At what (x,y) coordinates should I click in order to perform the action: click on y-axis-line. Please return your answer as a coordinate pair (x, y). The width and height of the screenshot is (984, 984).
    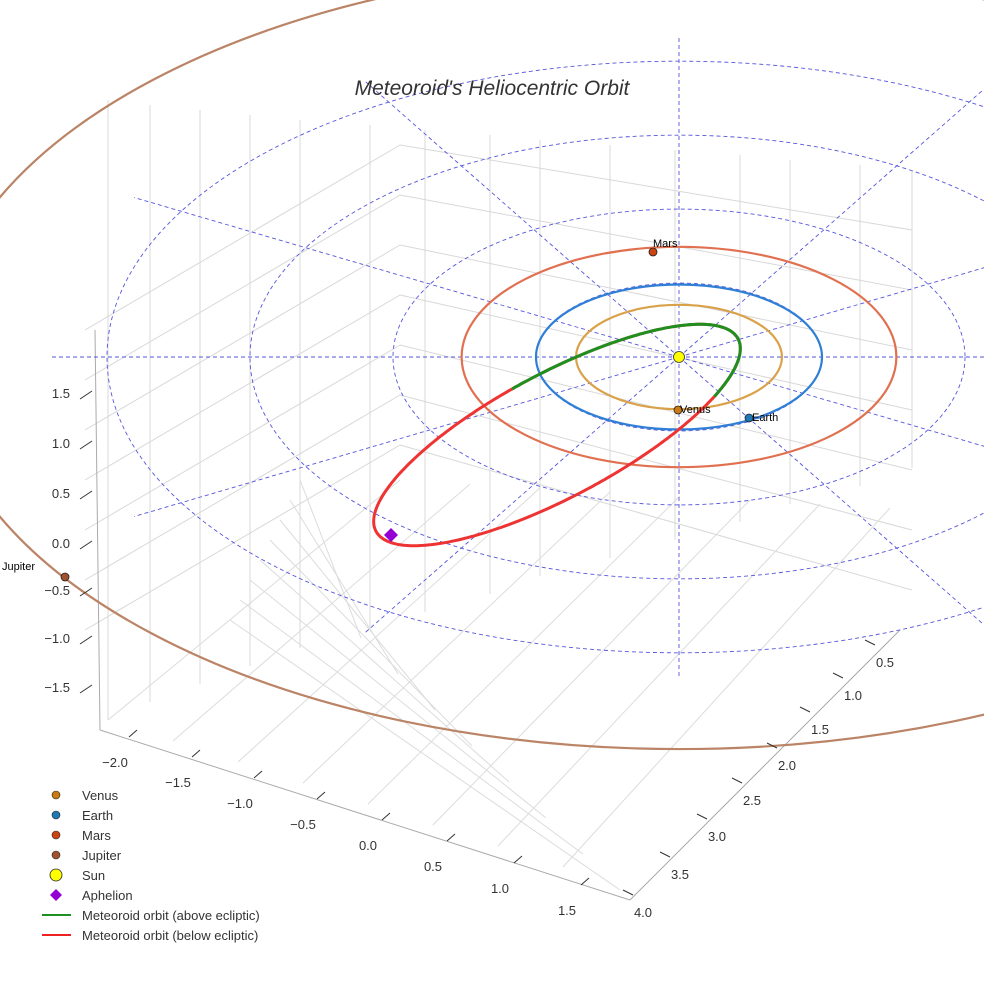
    Looking at the image, I should click on (765, 765).